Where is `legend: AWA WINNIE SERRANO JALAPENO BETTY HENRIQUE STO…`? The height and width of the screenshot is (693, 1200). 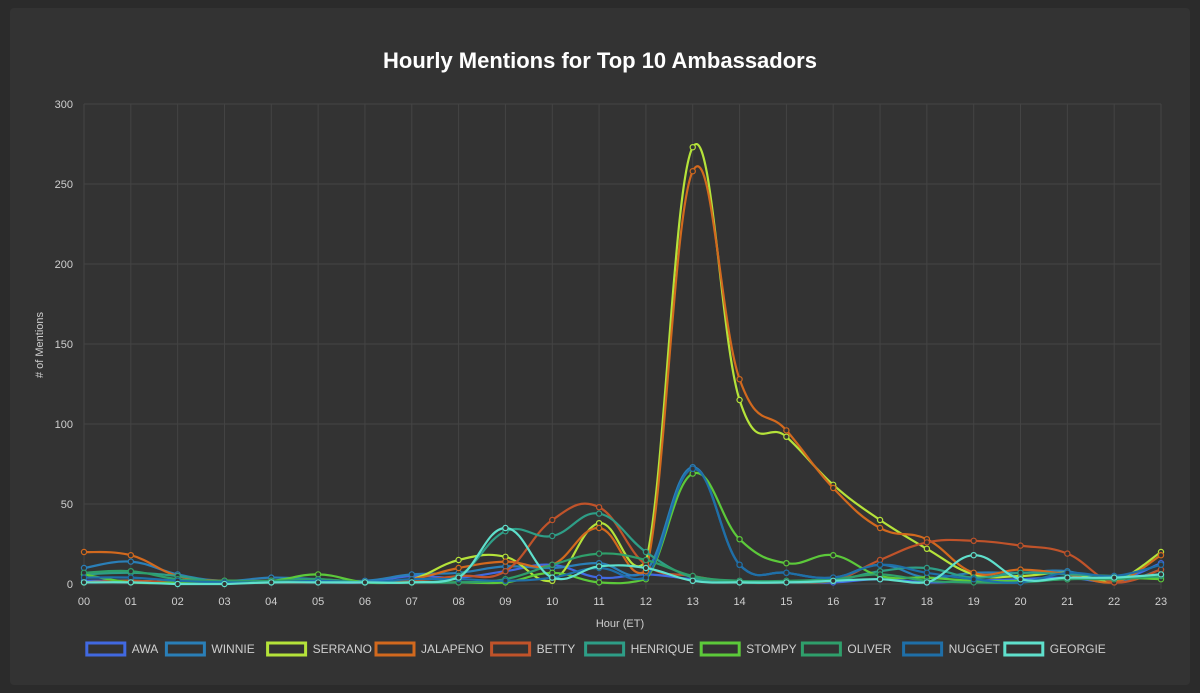
legend: AWA WINNIE SERRANO JALAPENO BETTY HENRIQUE STO… is located at coordinates (595, 649).